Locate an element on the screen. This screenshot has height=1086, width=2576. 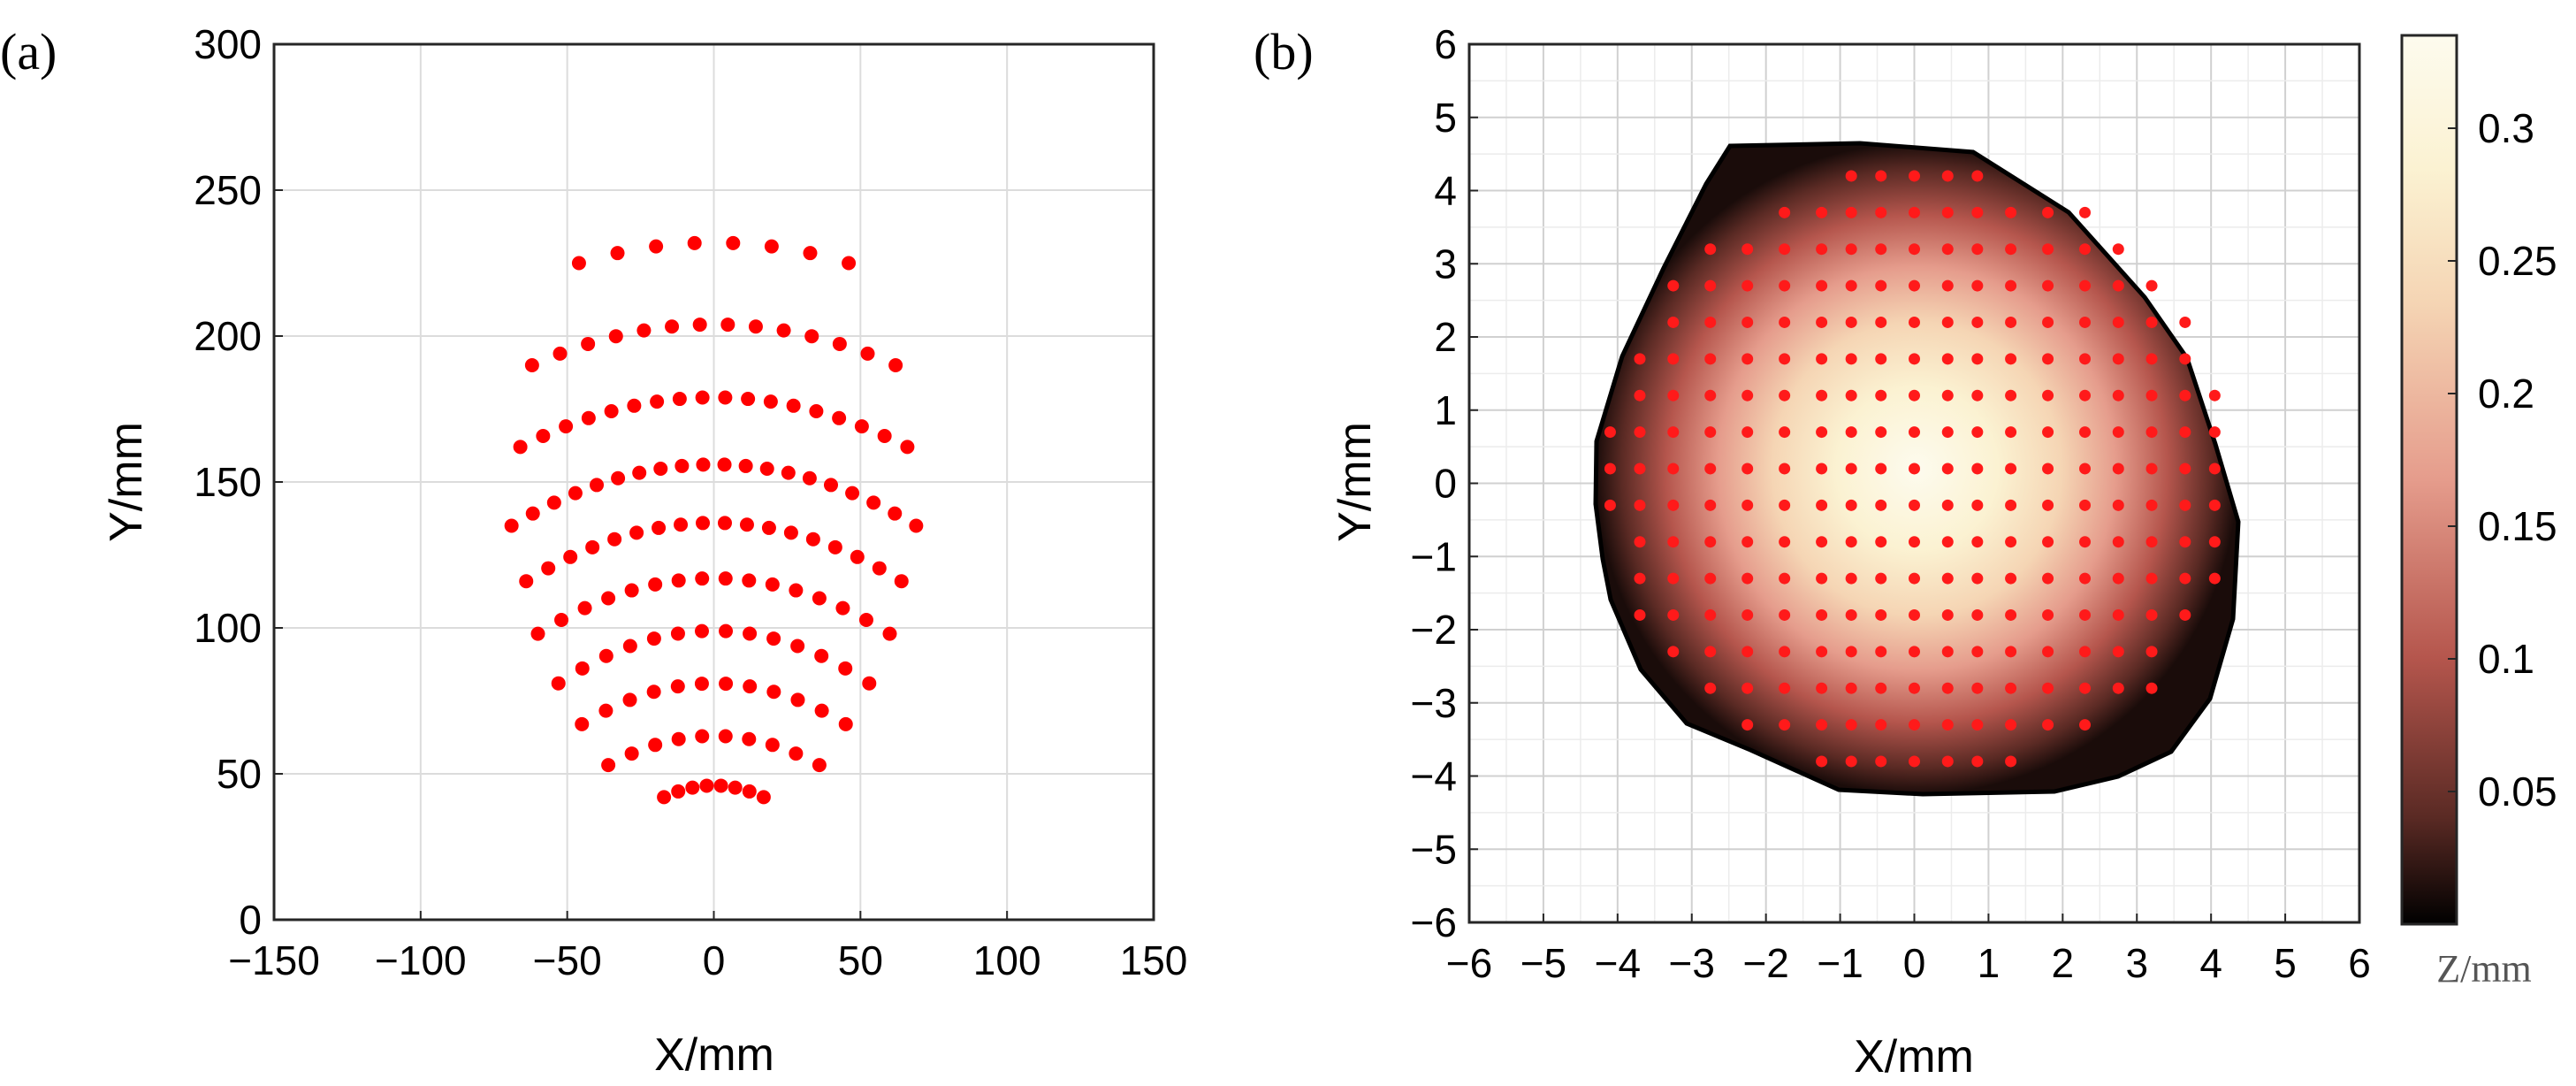
panel-a-x-tick-label: 50 is located at coordinates (860, 960).